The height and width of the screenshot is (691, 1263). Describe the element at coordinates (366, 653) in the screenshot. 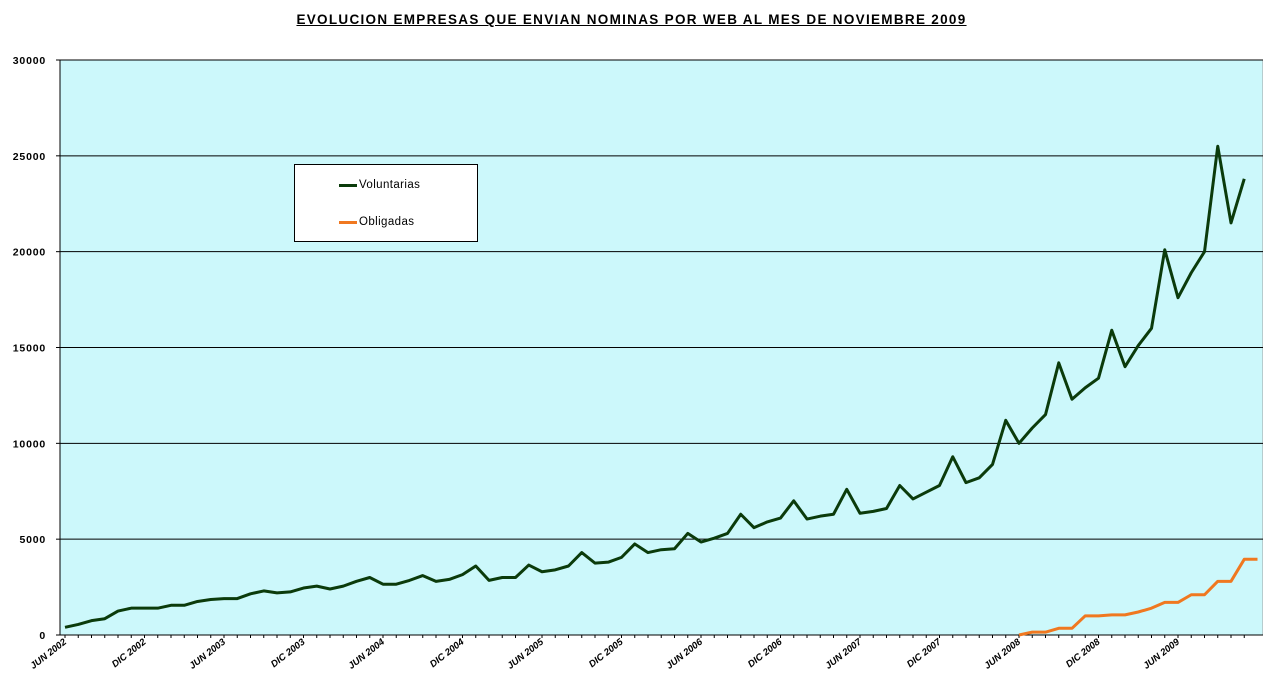

I see `x-tick-label: JUN 2004` at that location.